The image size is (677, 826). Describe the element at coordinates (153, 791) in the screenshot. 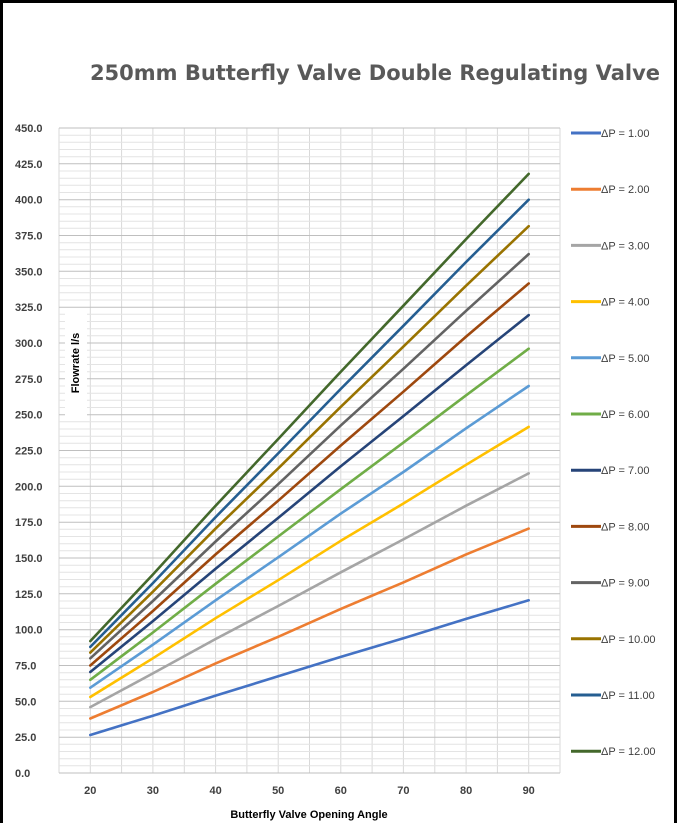

I see `x-tick-label: 30` at that location.